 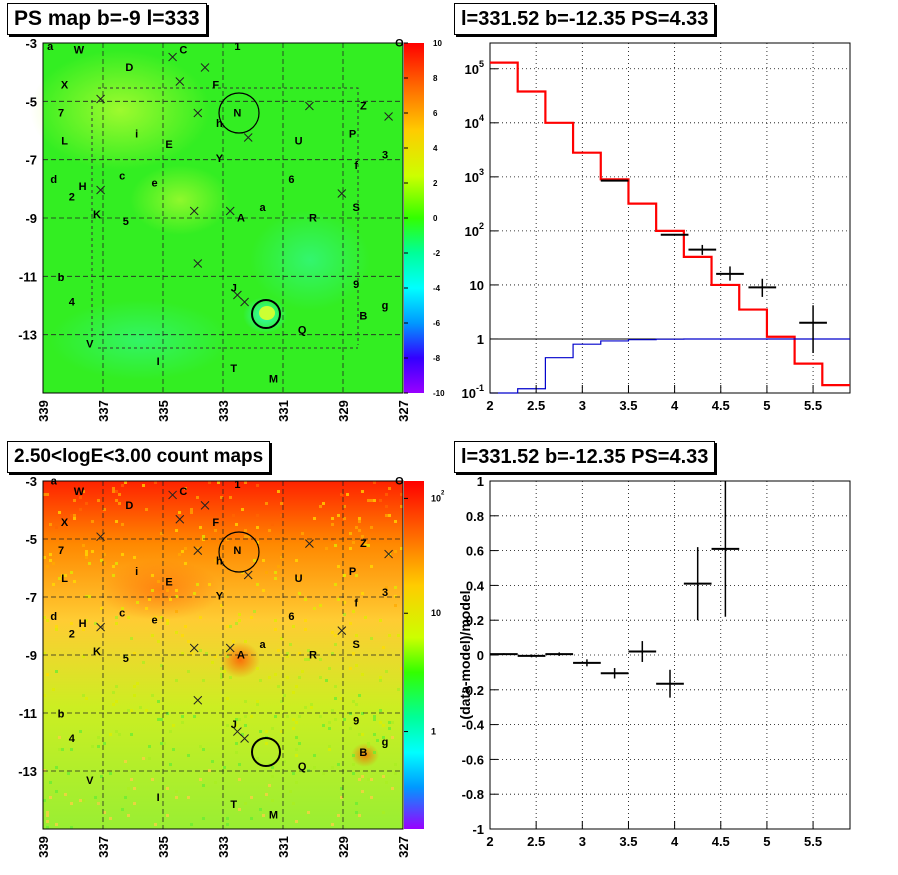 What do you see at coordinates (473, 759) in the screenshot?
I see `y-tick-label: -0.6` at bounding box center [473, 759].